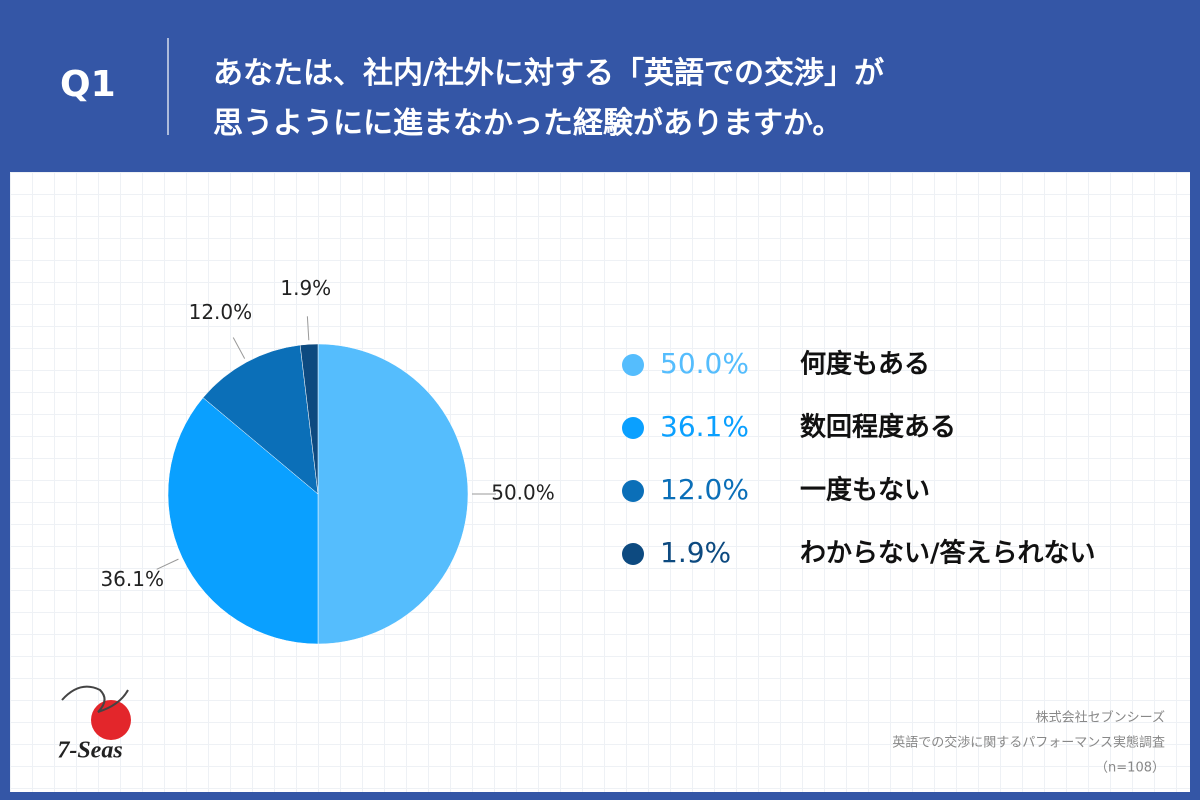 The width and height of the screenshot is (1200, 800). Describe the element at coordinates (132, 579) in the screenshot. I see `data-label: 36.1%` at that location.